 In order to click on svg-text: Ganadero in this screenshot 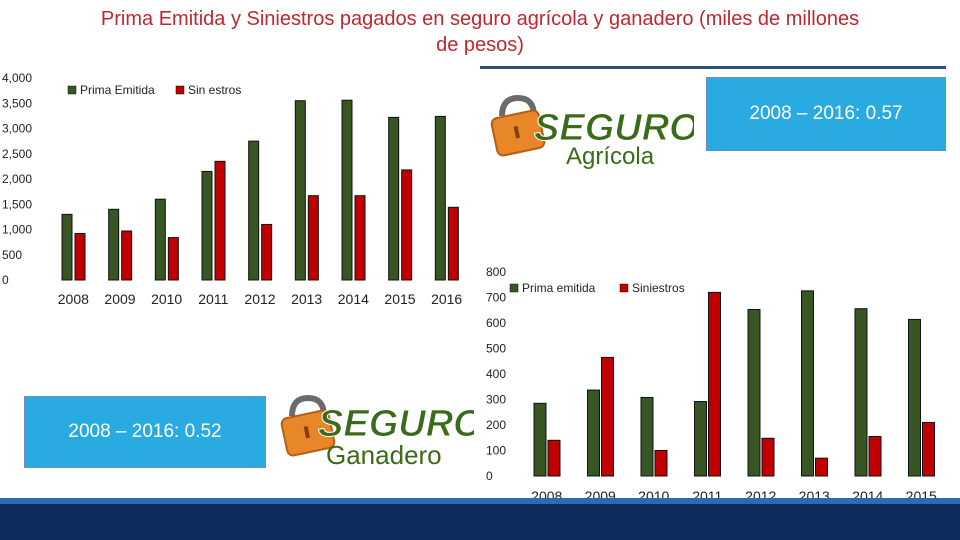, I will do `click(384, 455)`.